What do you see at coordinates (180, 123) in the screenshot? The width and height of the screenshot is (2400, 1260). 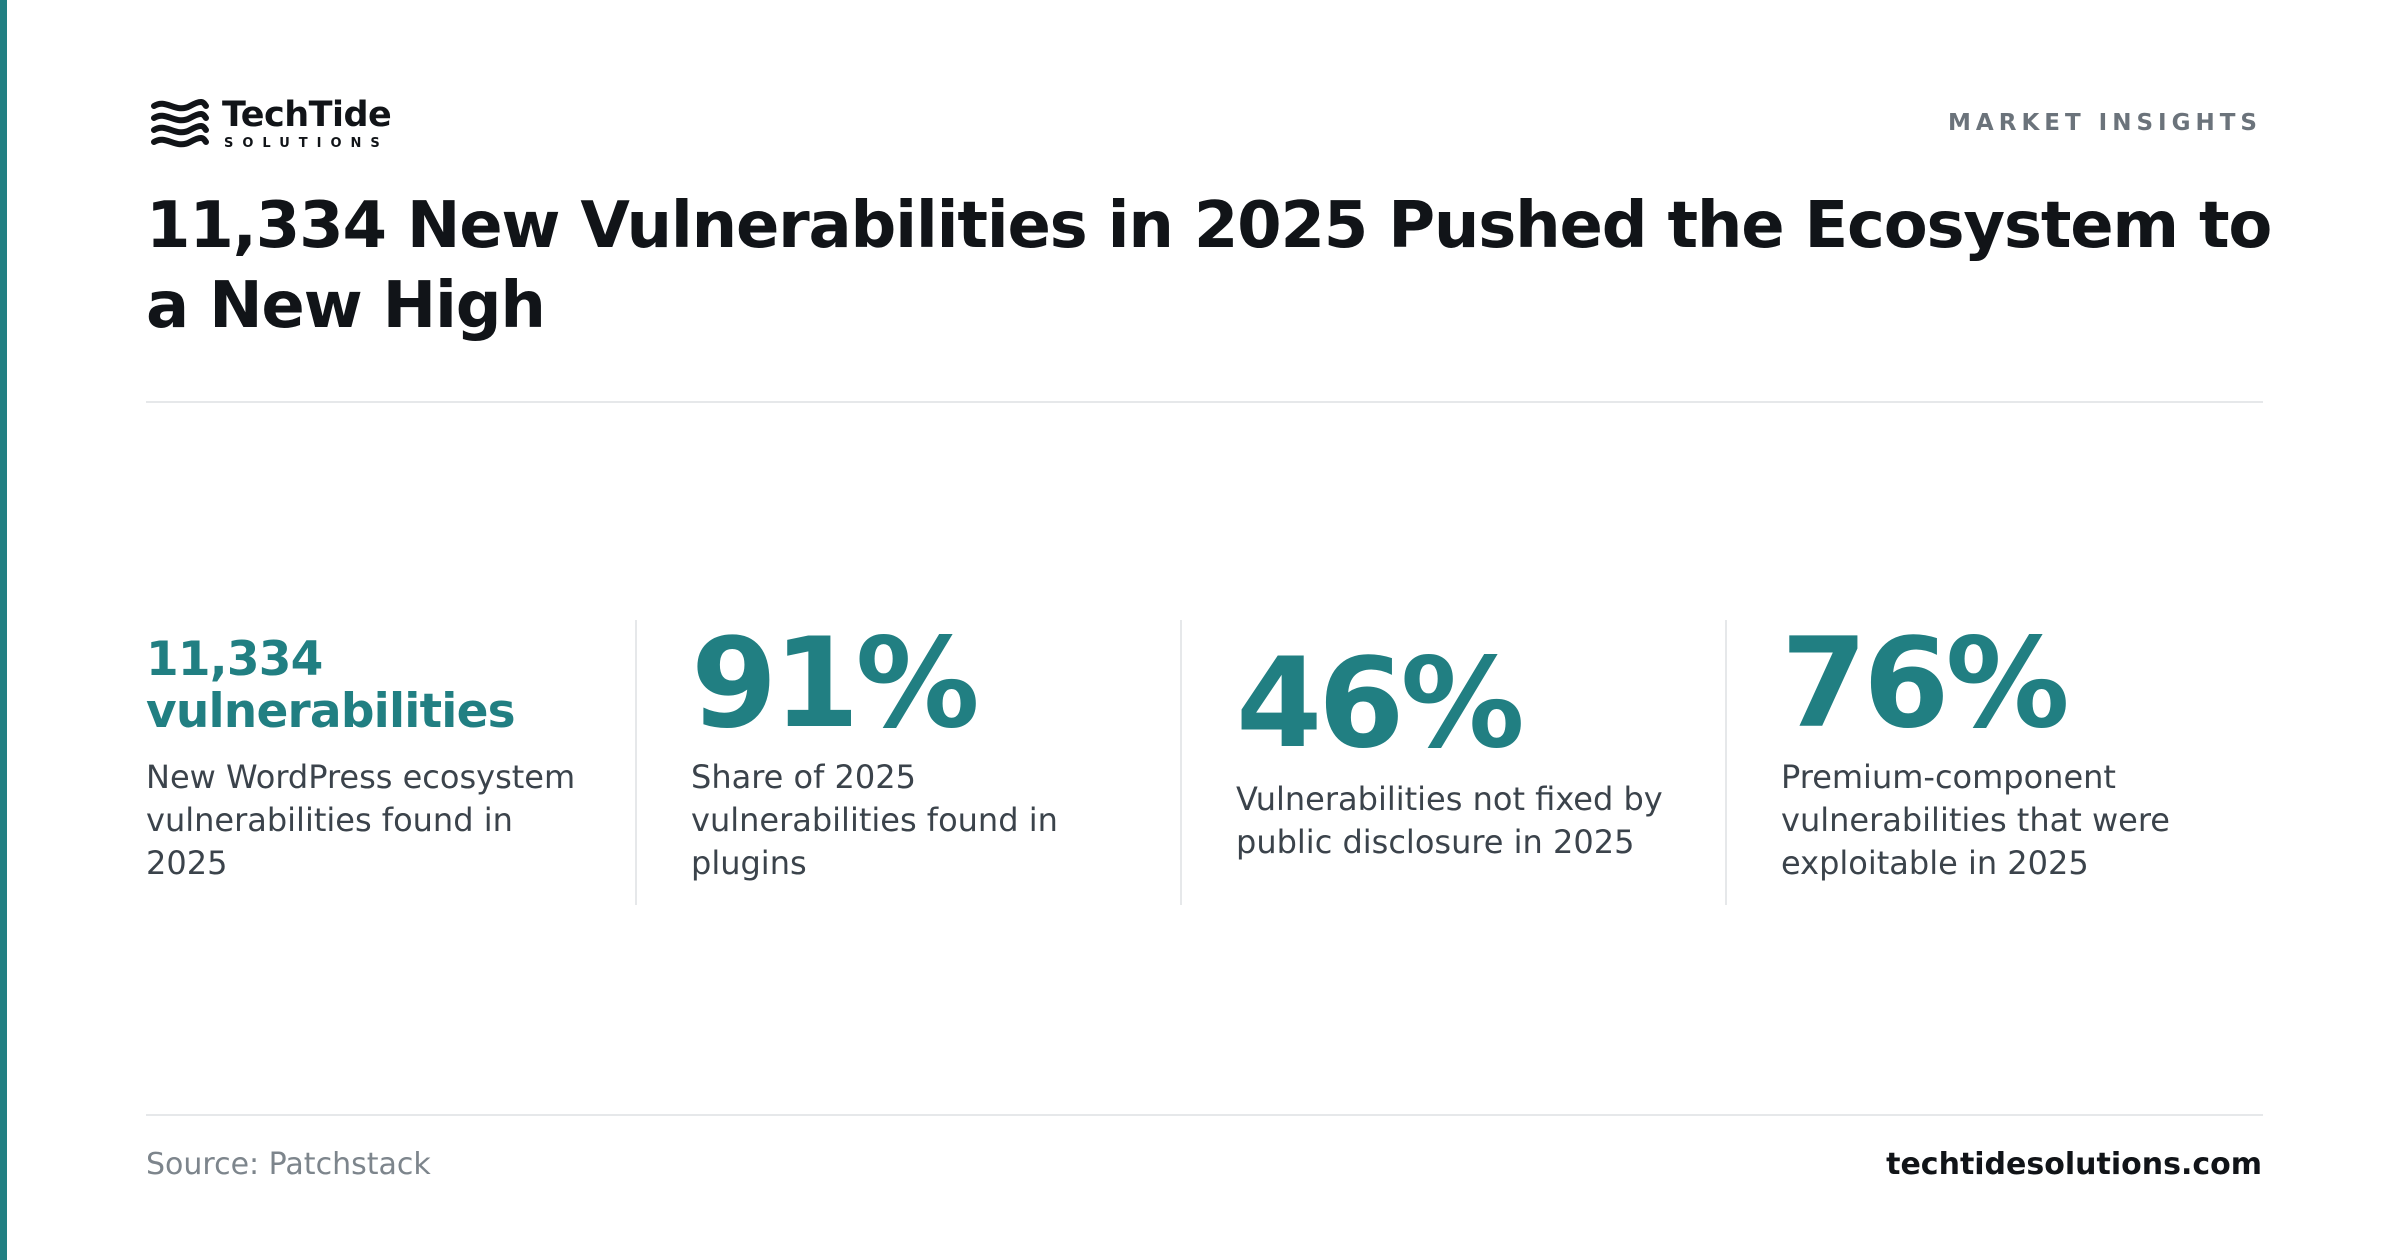 I see `wave-lines-icon` at bounding box center [180, 123].